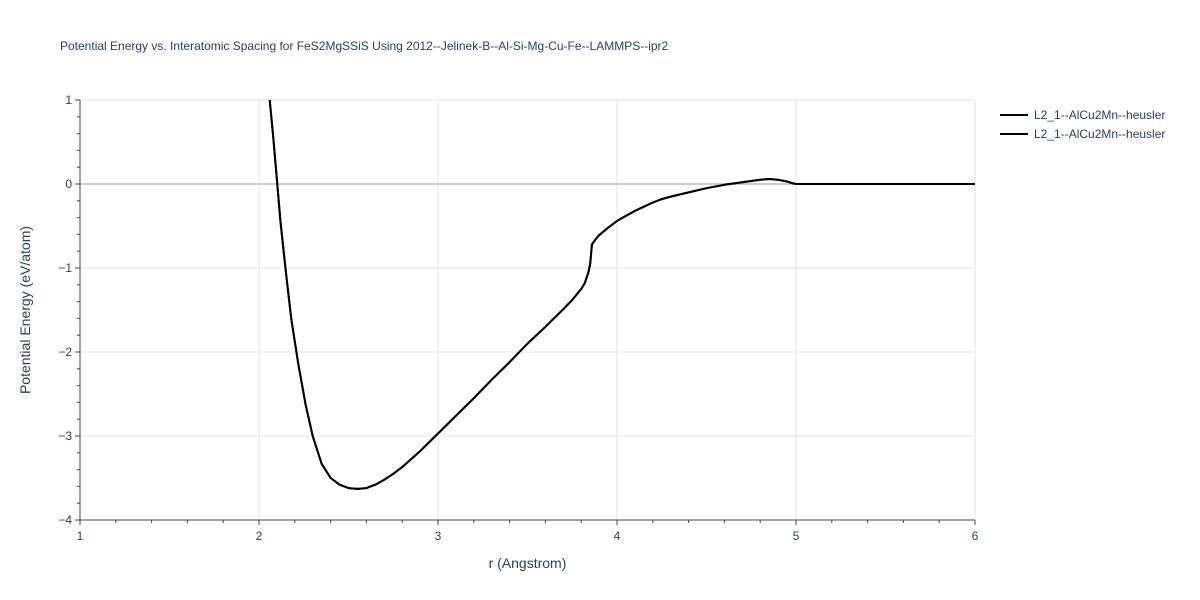 This screenshot has width=1200, height=600. What do you see at coordinates (68, 184) in the screenshot?
I see `y-tick-label: 0` at bounding box center [68, 184].